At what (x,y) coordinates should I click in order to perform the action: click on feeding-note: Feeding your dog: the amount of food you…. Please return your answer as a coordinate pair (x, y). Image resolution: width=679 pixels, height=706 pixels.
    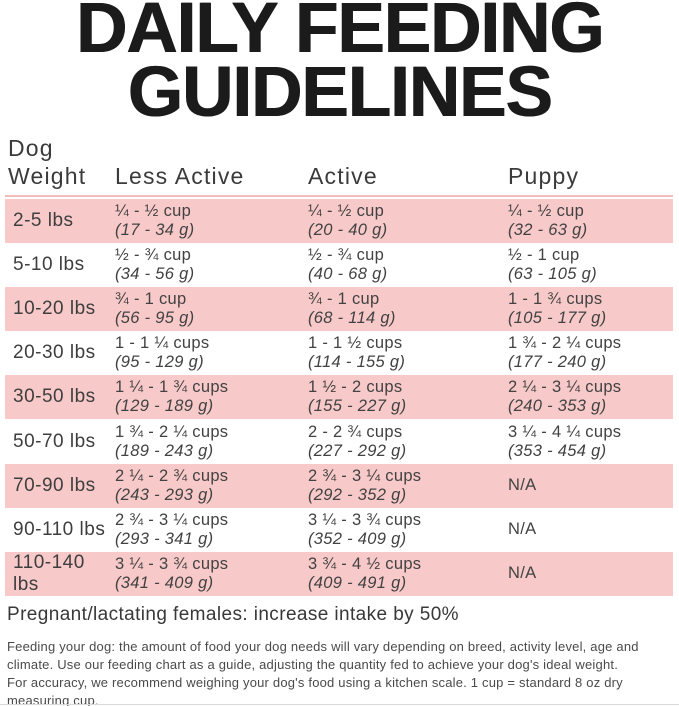
    Looking at the image, I should click on (323, 655).